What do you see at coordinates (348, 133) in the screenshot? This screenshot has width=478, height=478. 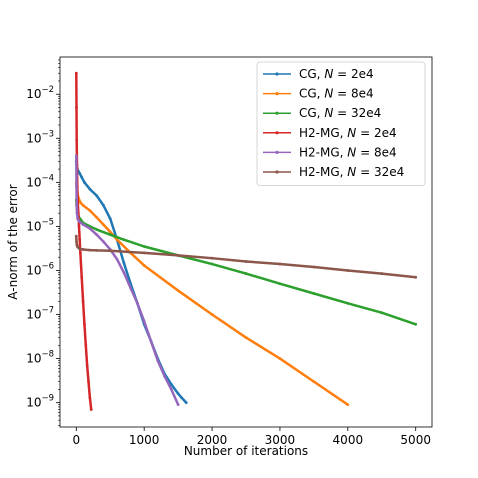 I see `legend-label-3: H2-MG, N = 2e4` at bounding box center [348, 133].